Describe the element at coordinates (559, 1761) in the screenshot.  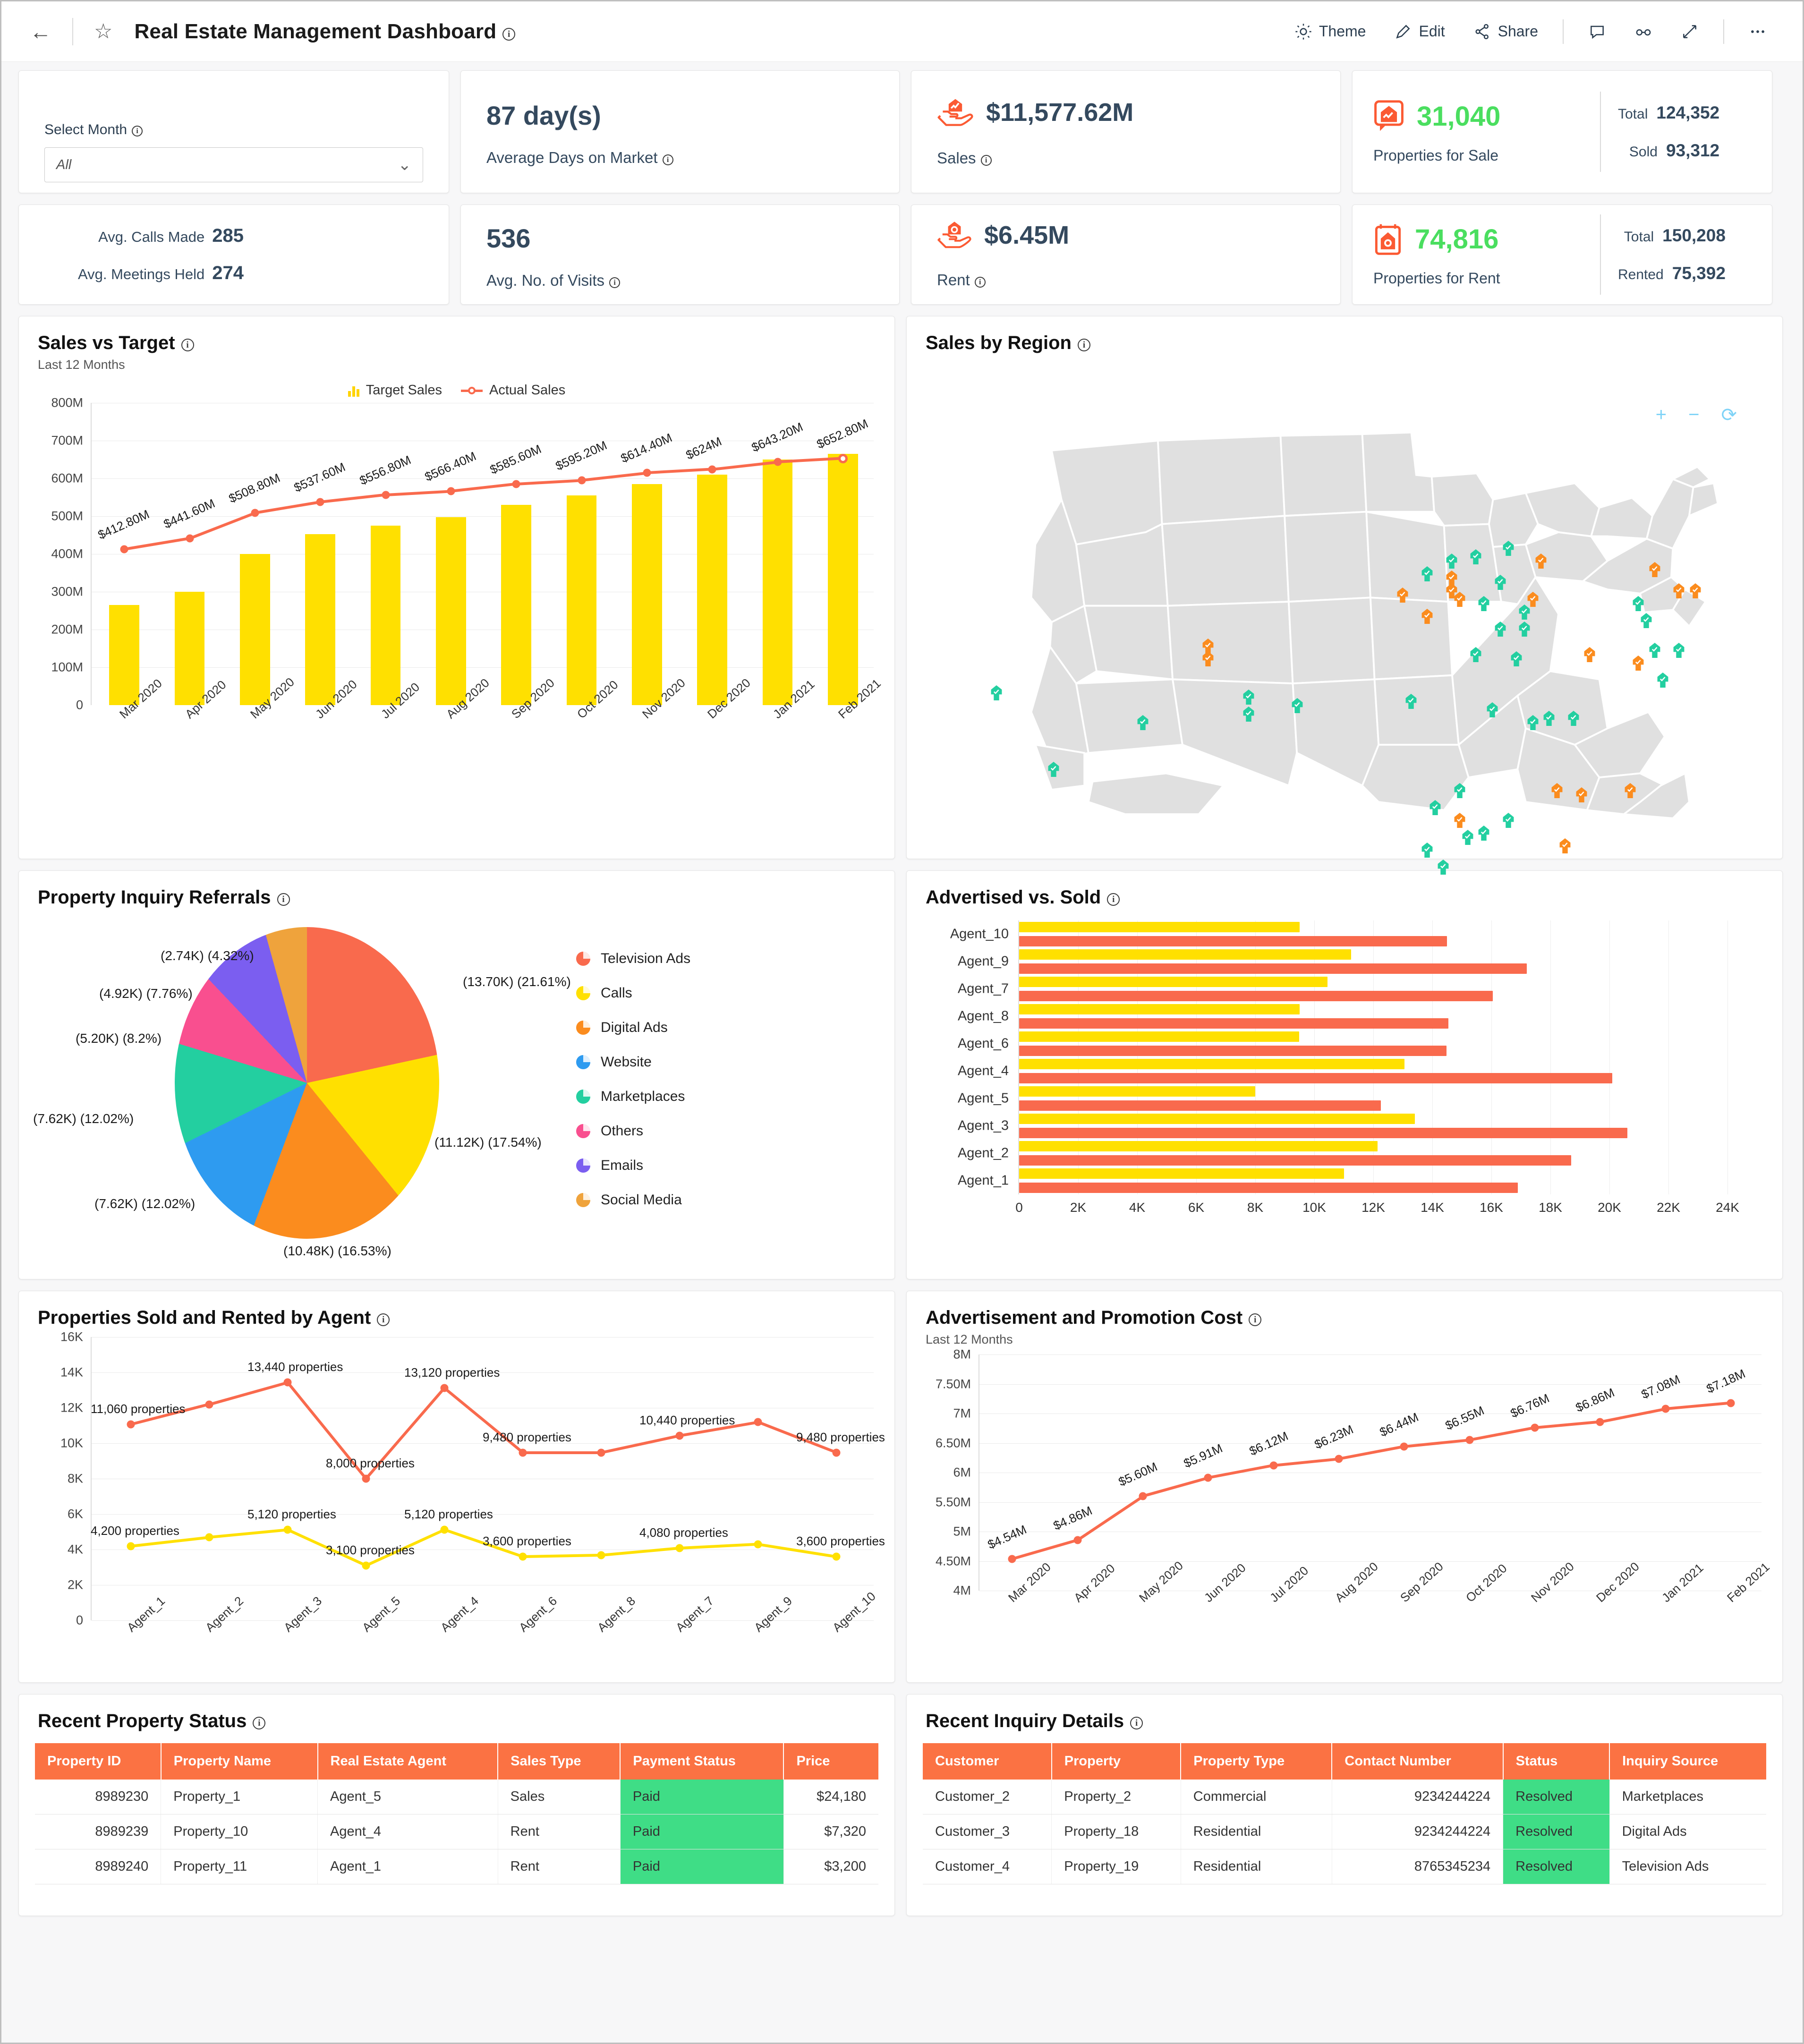
I see `column-header: Sales Type` at that location.